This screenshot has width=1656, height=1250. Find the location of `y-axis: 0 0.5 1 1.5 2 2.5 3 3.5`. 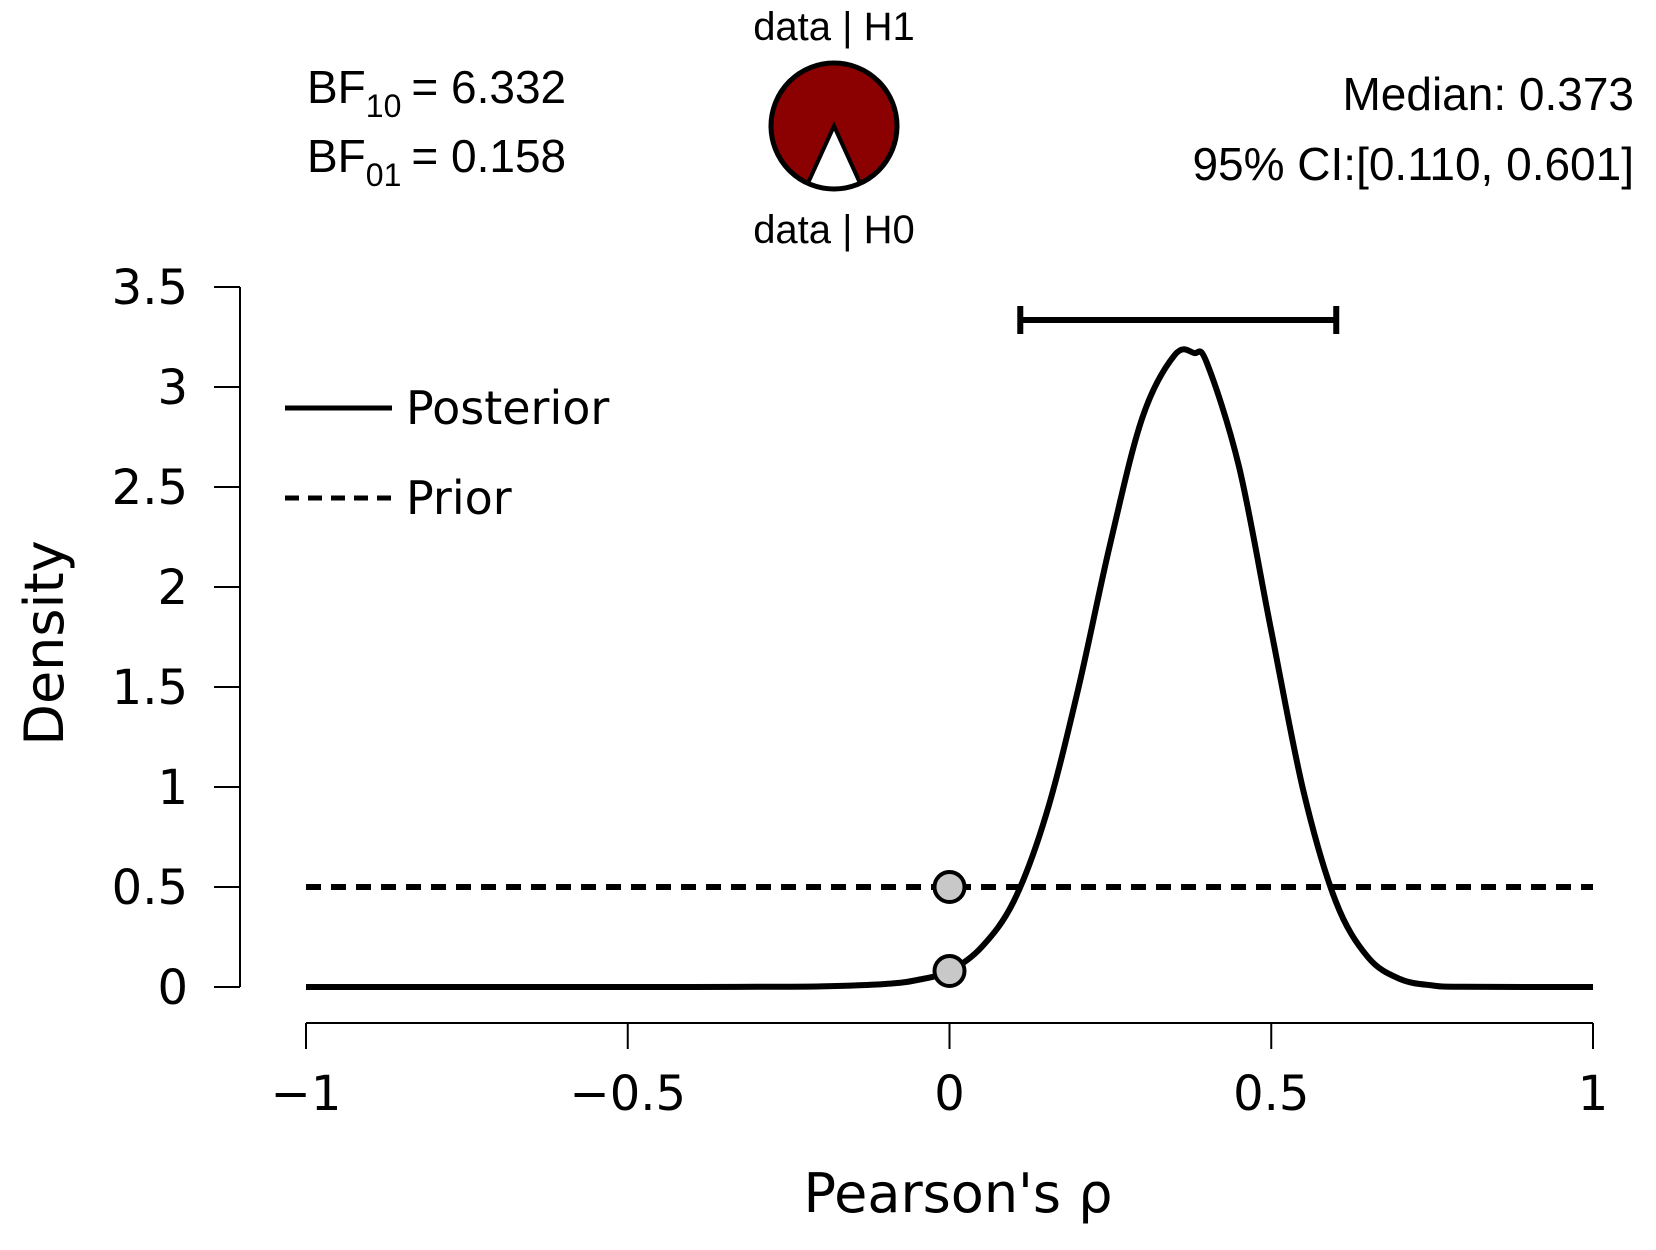

y-axis: 0 0.5 1 1.5 2 2.5 3 3.5 is located at coordinates (176, 638).